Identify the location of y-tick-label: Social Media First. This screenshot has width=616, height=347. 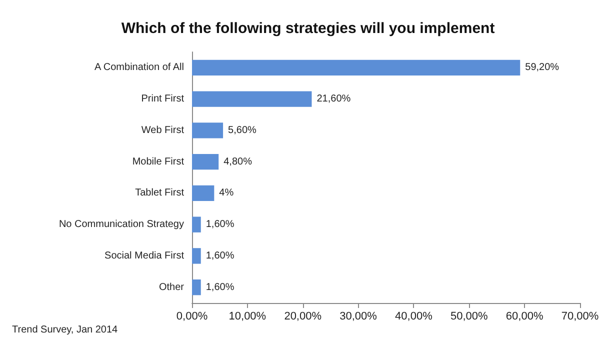
(144, 256).